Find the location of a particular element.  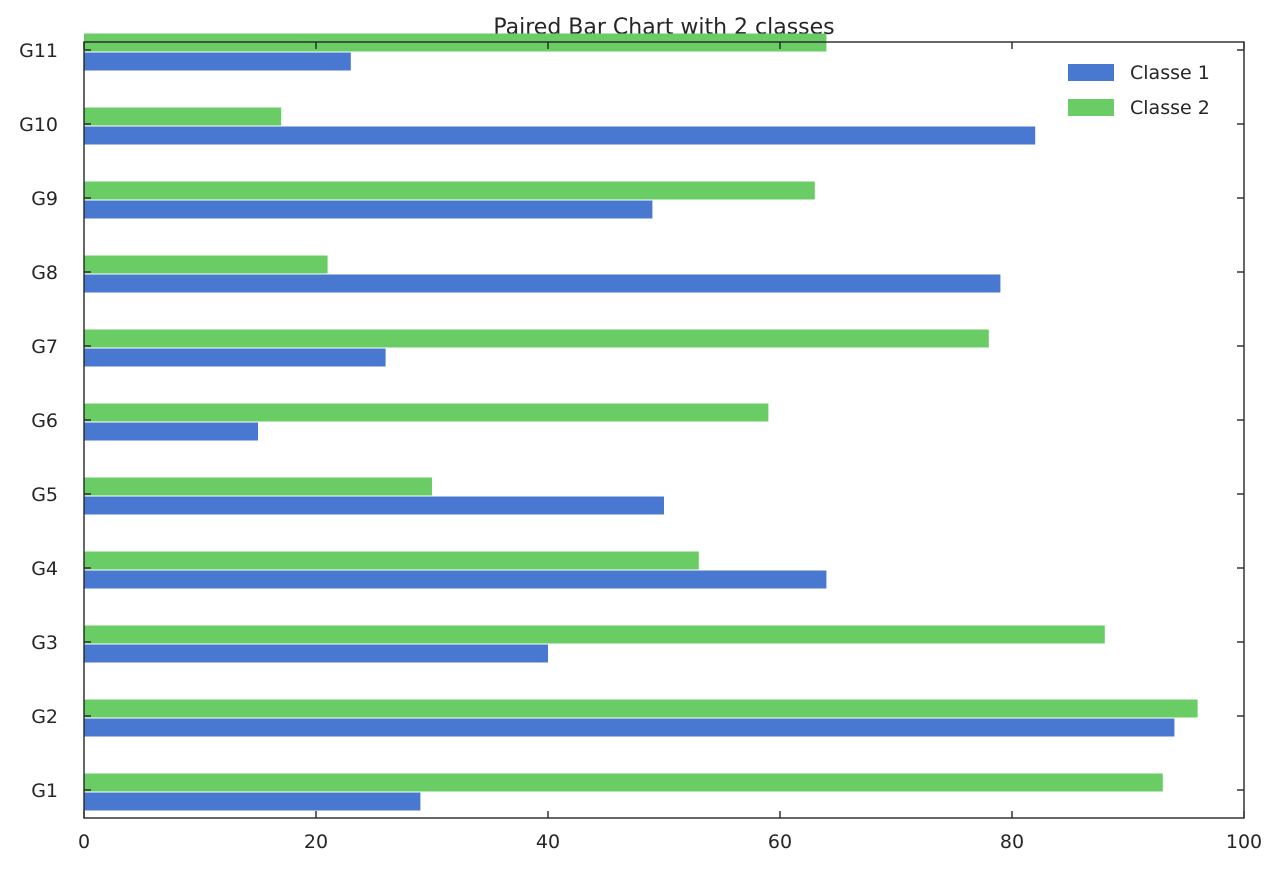

bar-classe1-g3 is located at coordinates (316, 653).